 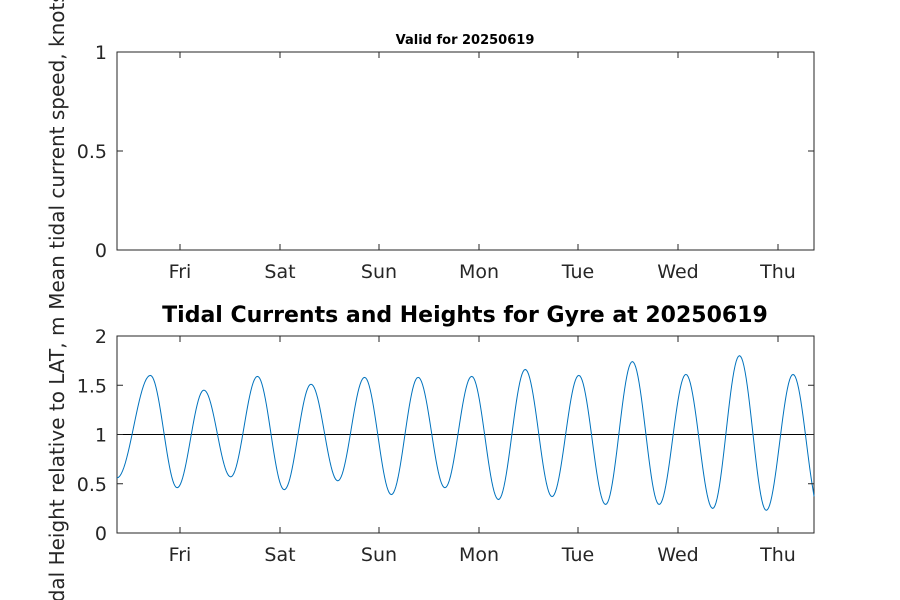 What do you see at coordinates (101, 436) in the screenshot?
I see `bottom-y-tick-label: 1` at bounding box center [101, 436].